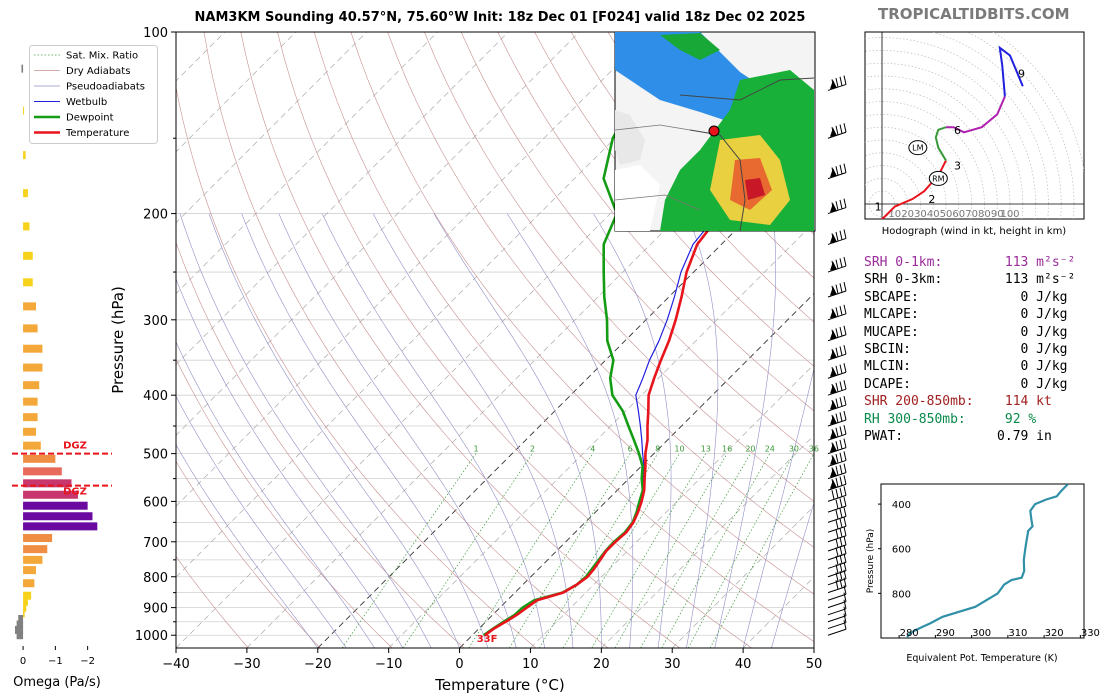 This screenshot has width=1100, height=700. Describe the element at coordinates (74, 118) in the screenshot. I see `legend-entry: Dewpoint` at that location.